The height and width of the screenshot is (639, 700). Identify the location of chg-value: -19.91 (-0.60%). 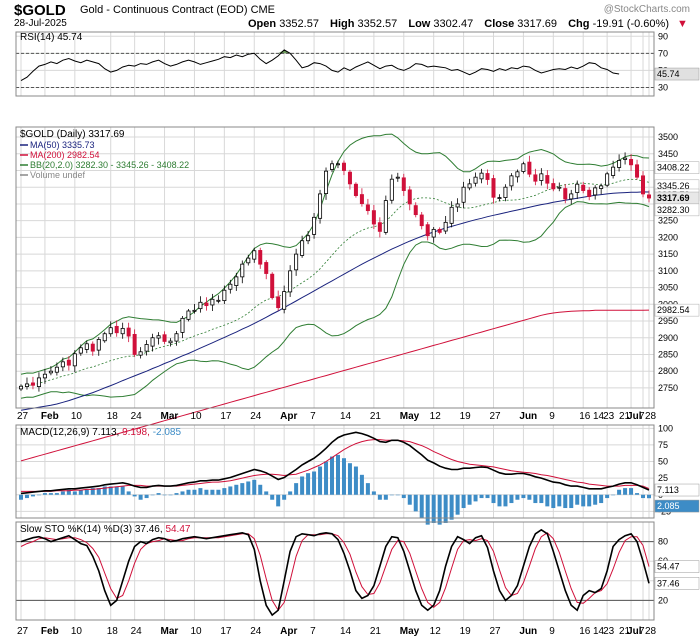
(630, 24).